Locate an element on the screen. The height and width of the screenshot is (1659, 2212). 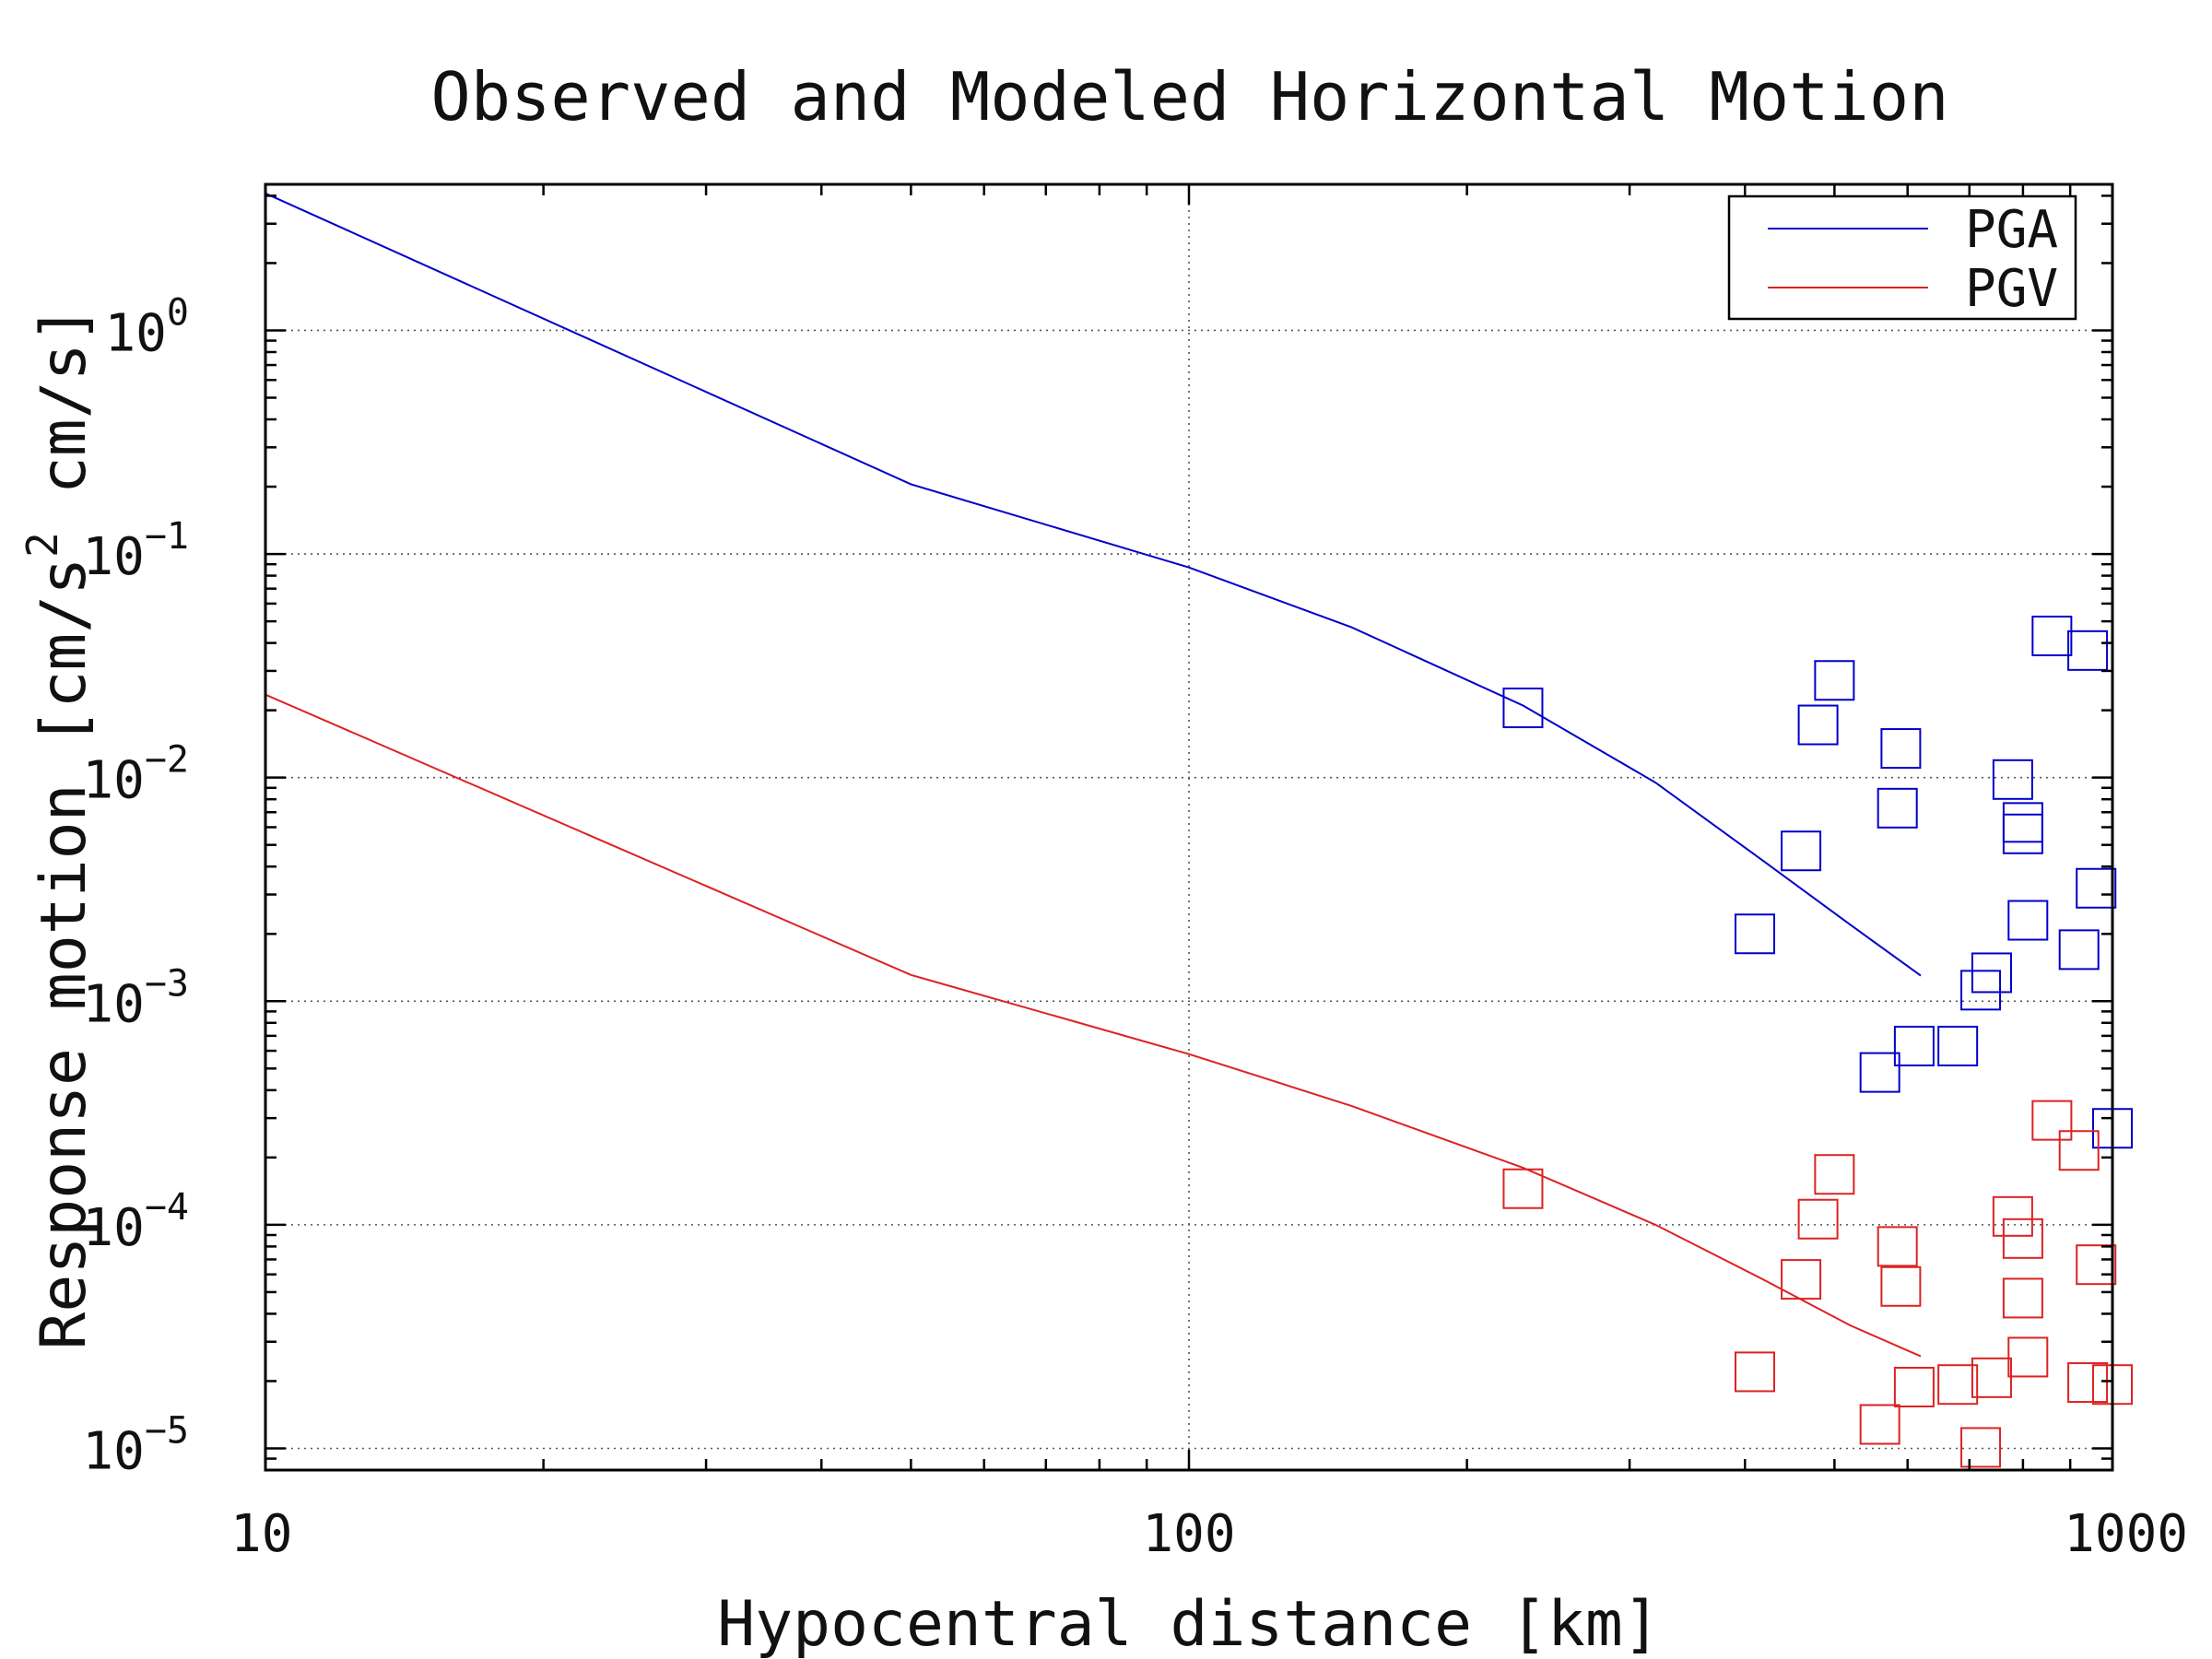
x-tick-label: 10 is located at coordinates (261, 1534).